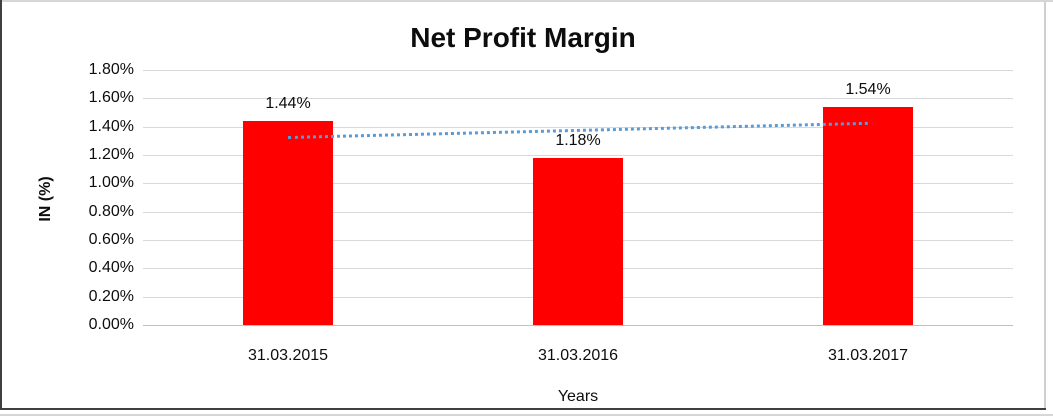  Describe the element at coordinates (526, 415) in the screenshot. I see `frame-outer-bottom` at that location.